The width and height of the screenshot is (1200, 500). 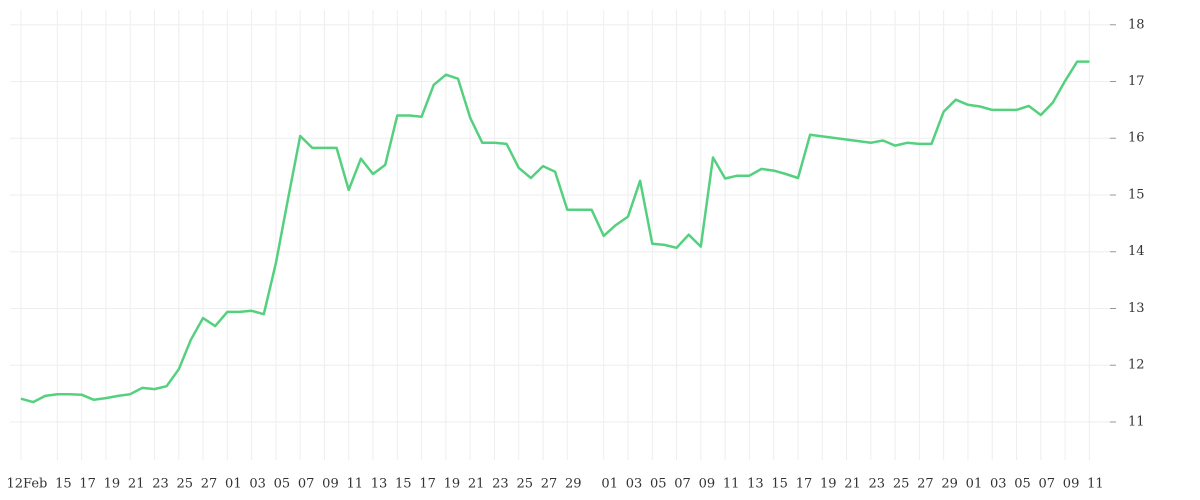 I want to click on y-tick-label: 14, so click(x=1136, y=251).